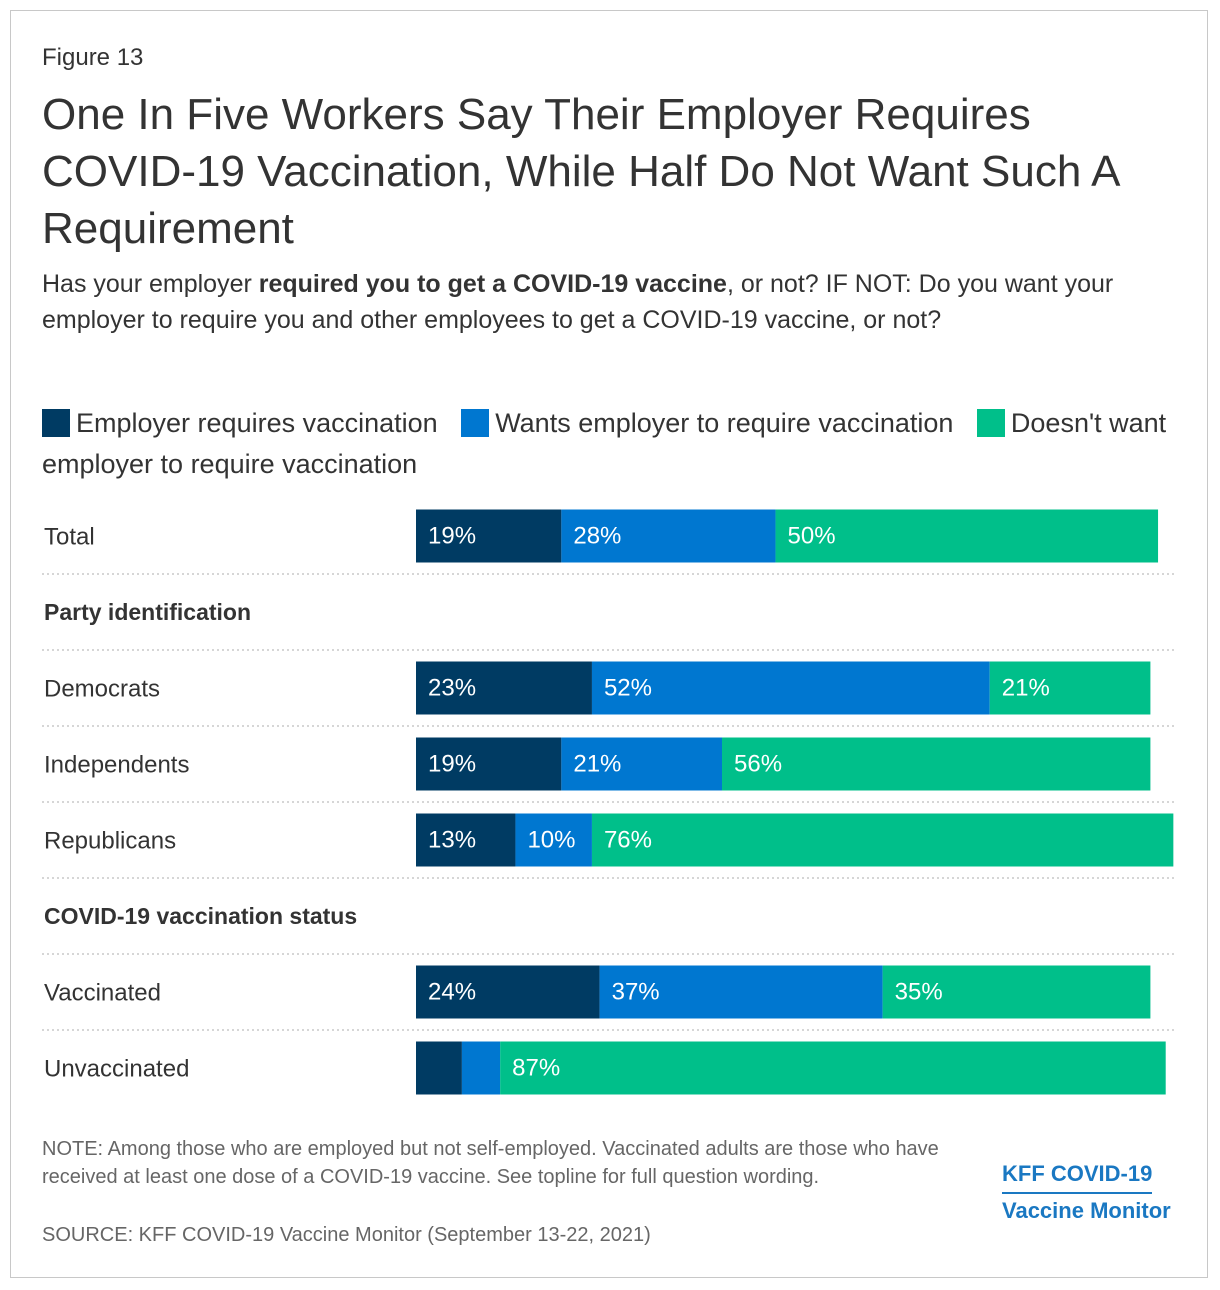  I want to click on data-label-independents-wants-employer-to-require-vaccination: 21%, so click(597, 763).